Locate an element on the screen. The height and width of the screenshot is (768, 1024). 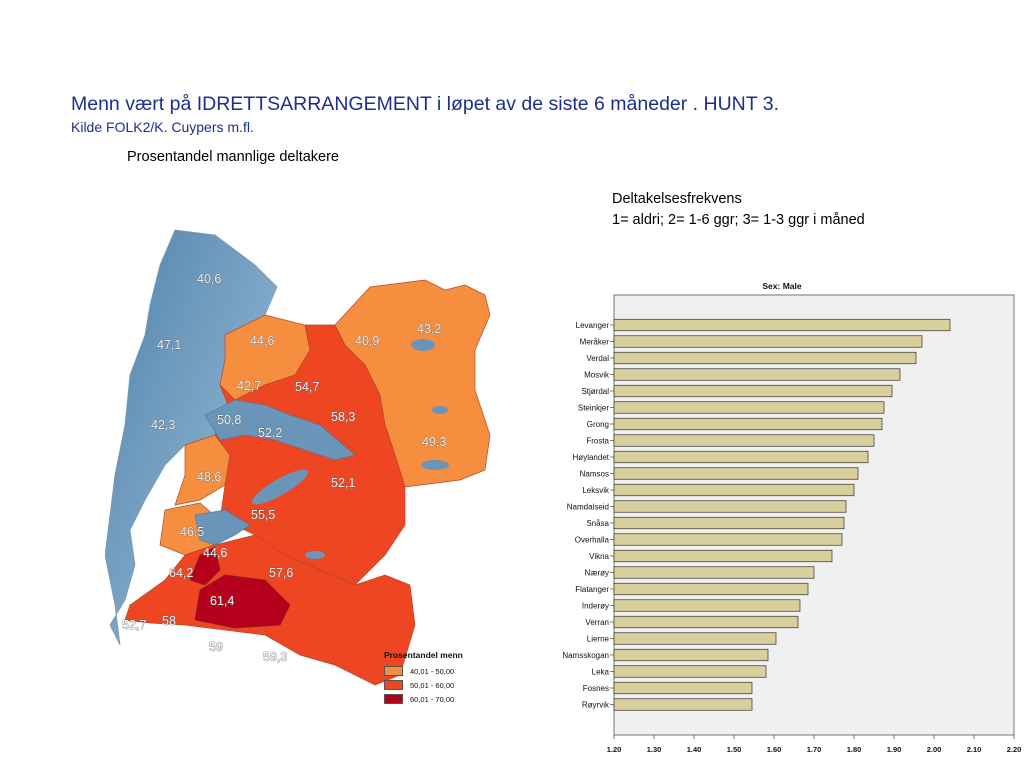
category-label: Leksvik is located at coordinates (596, 490).